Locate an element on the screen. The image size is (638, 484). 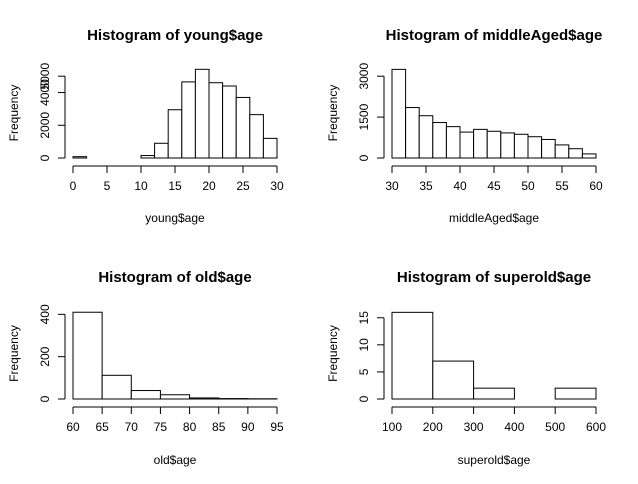
x-tick-label: 85 is located at coordinates (219, 427).